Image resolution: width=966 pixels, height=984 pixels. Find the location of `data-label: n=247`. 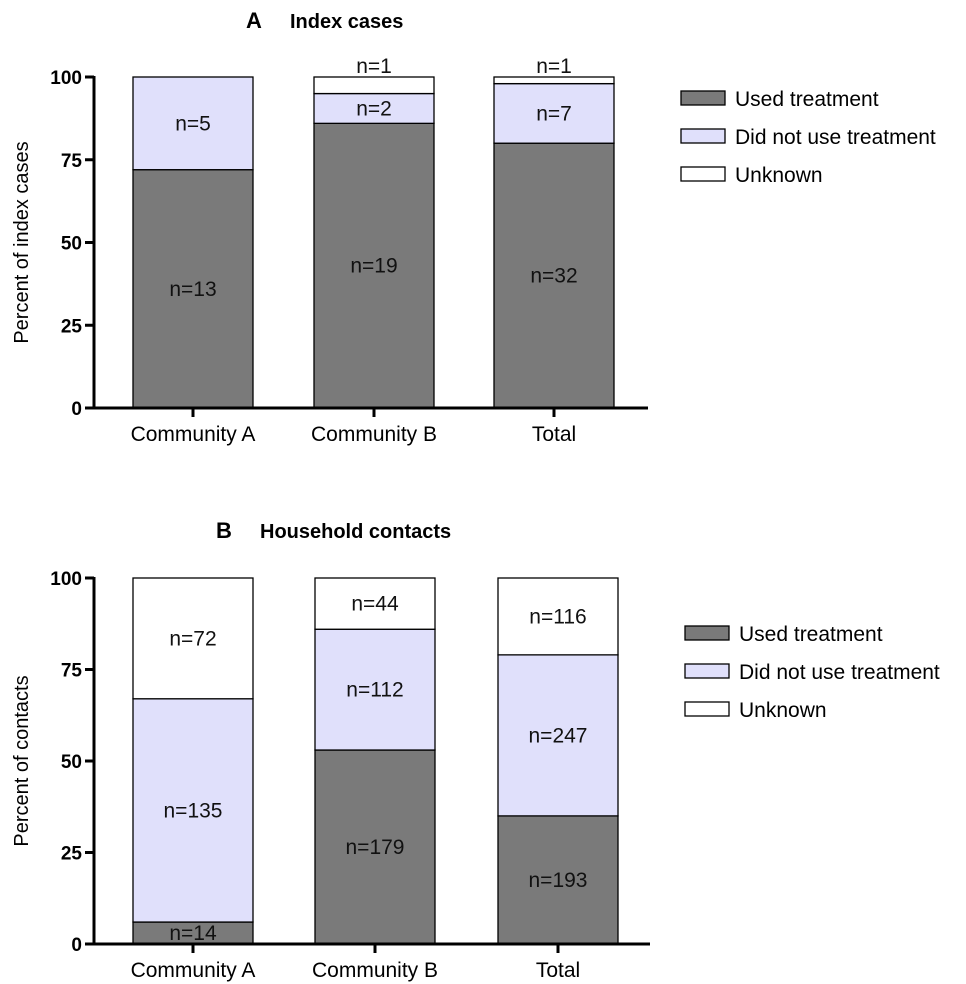

data-label: n=247 is located at coordinates (558, 735).